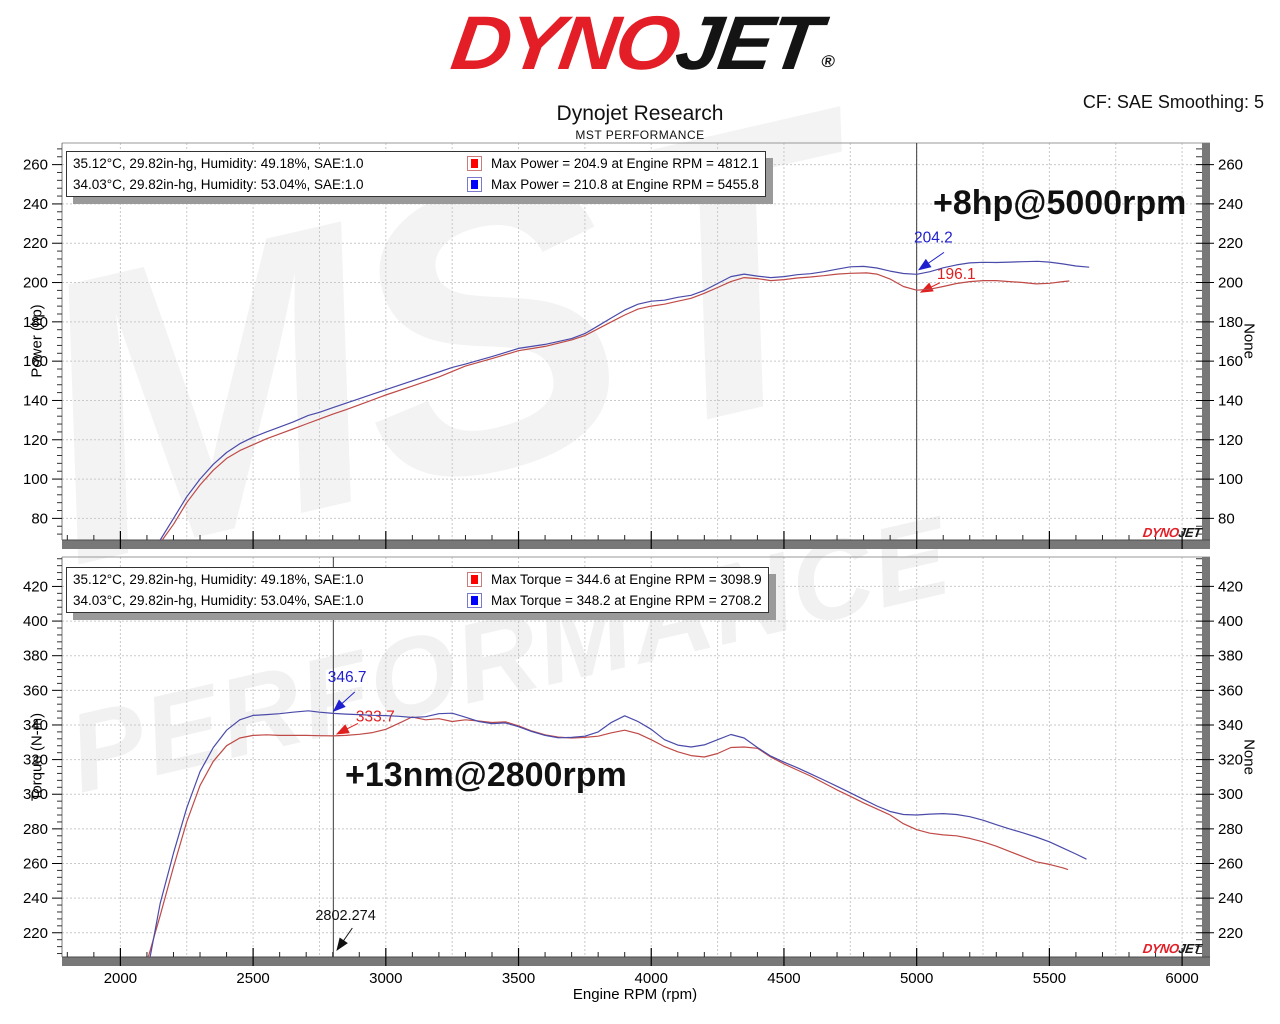  What do you see at coordinates (747, 43) in the screenshot?
I see `logo-jet-text: JET` at bounding box center [747, 43].